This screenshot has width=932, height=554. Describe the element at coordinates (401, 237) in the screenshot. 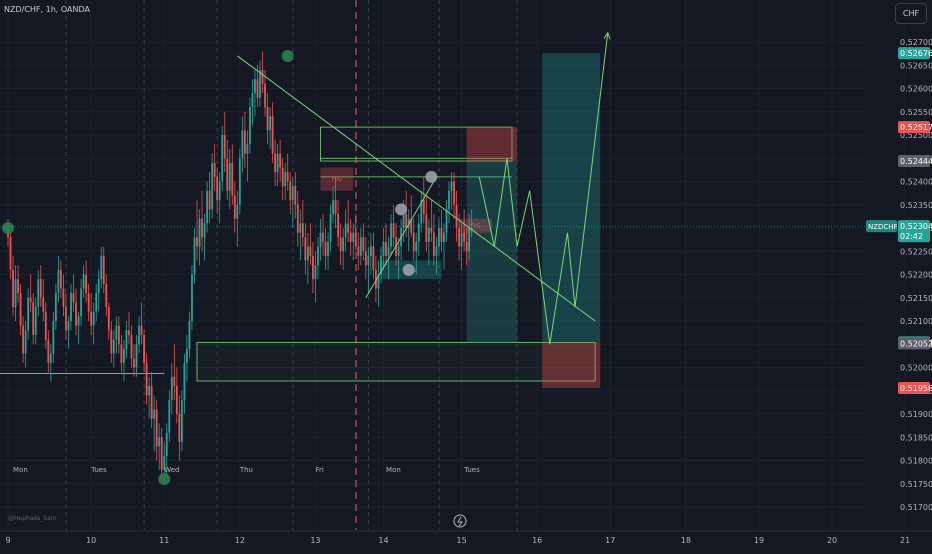

I see `rising-trendline` at that location.